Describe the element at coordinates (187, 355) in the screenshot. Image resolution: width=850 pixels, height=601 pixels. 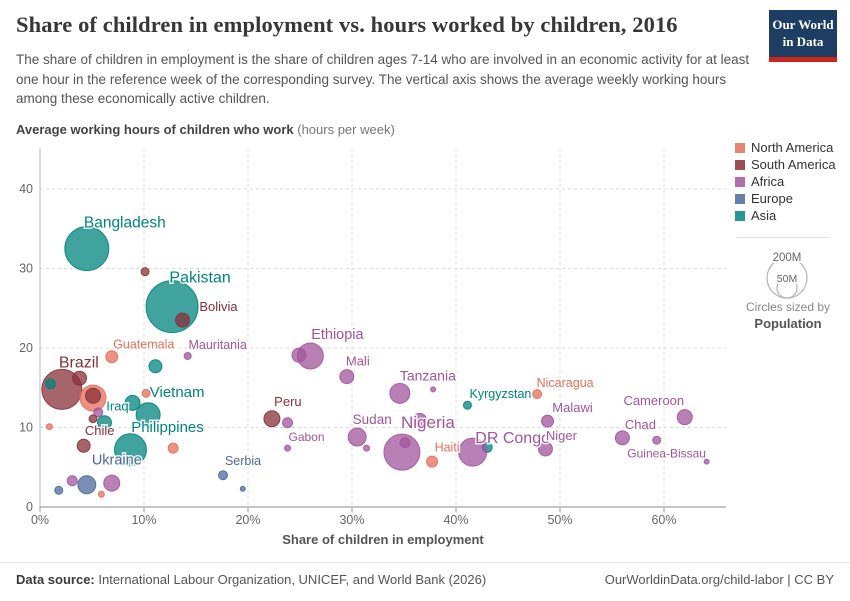
I see `point-mauritania` at that location.